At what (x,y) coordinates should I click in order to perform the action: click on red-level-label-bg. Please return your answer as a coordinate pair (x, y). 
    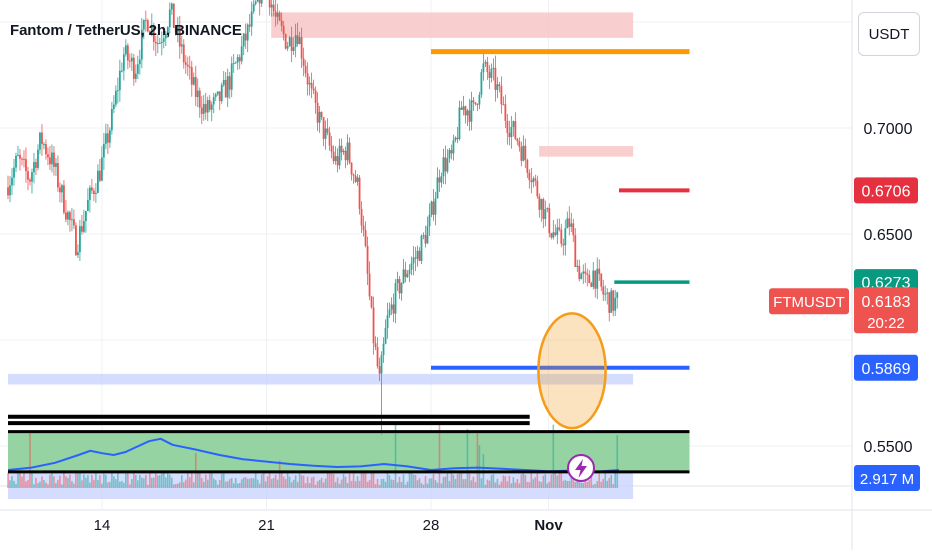
    Looking at the image, I should click on (886, 190).